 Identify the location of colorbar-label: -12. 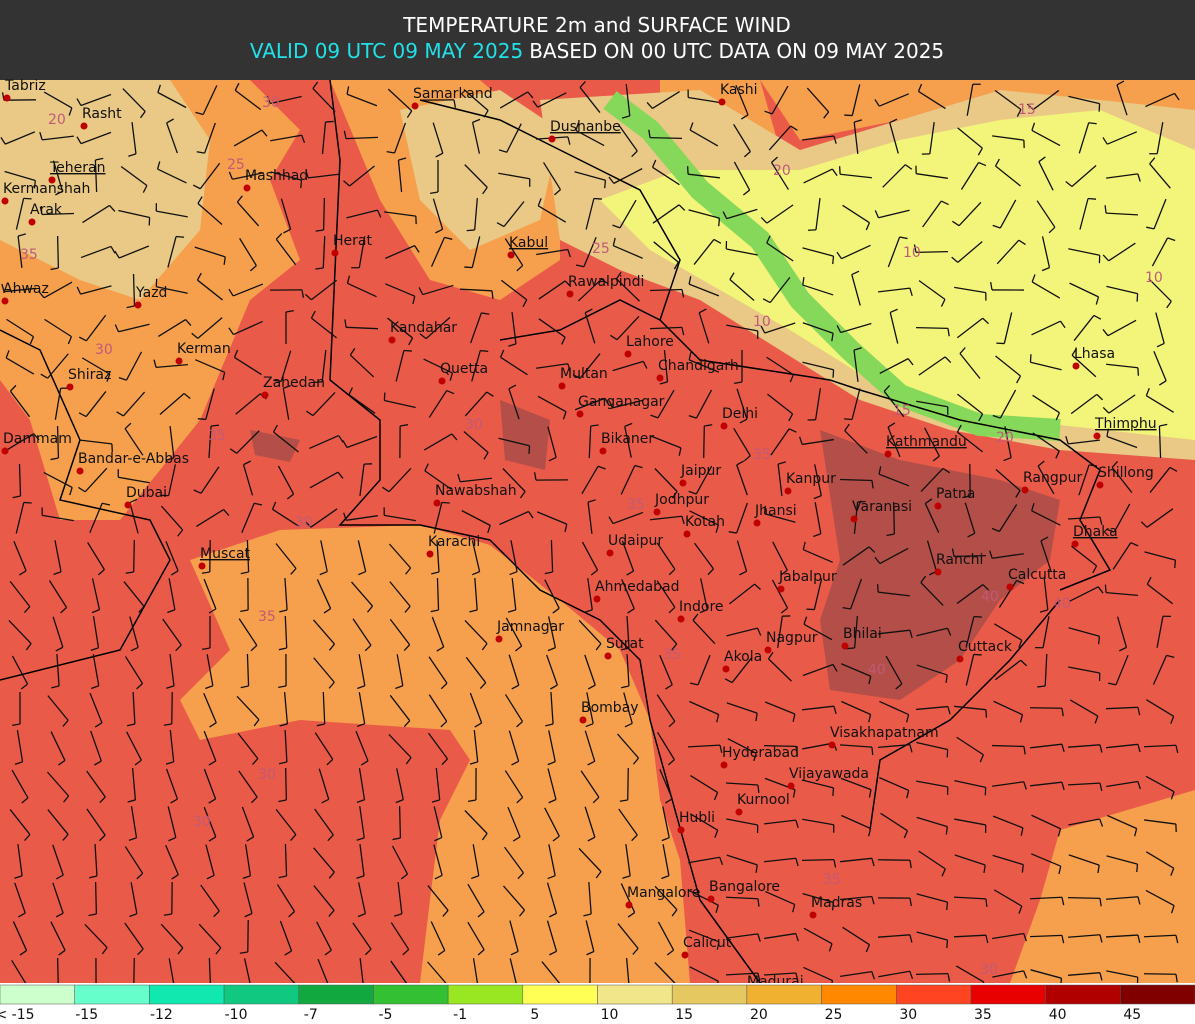
(161, 1015).